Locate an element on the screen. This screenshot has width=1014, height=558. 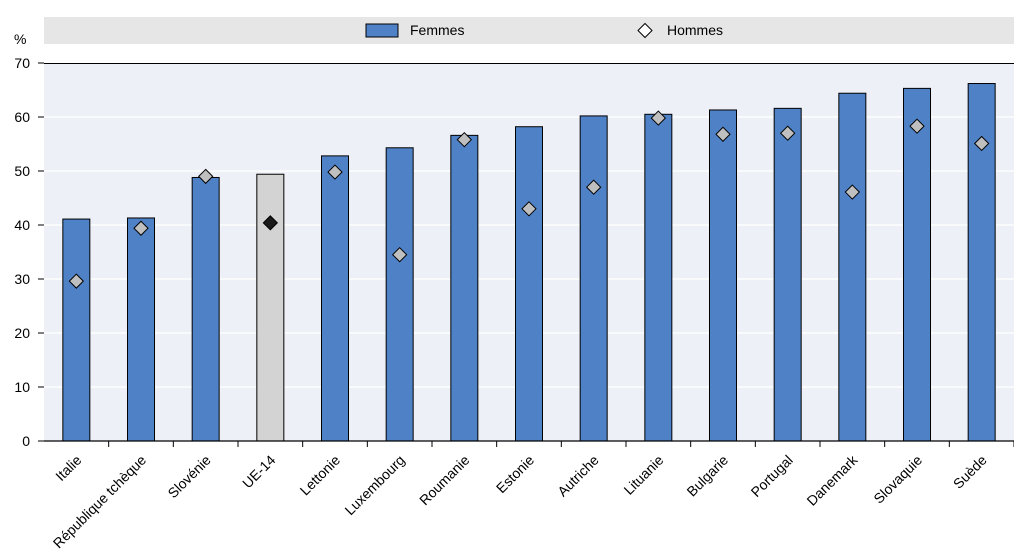
y-tick-label-60: 60 is located at coordinates (22, 117).